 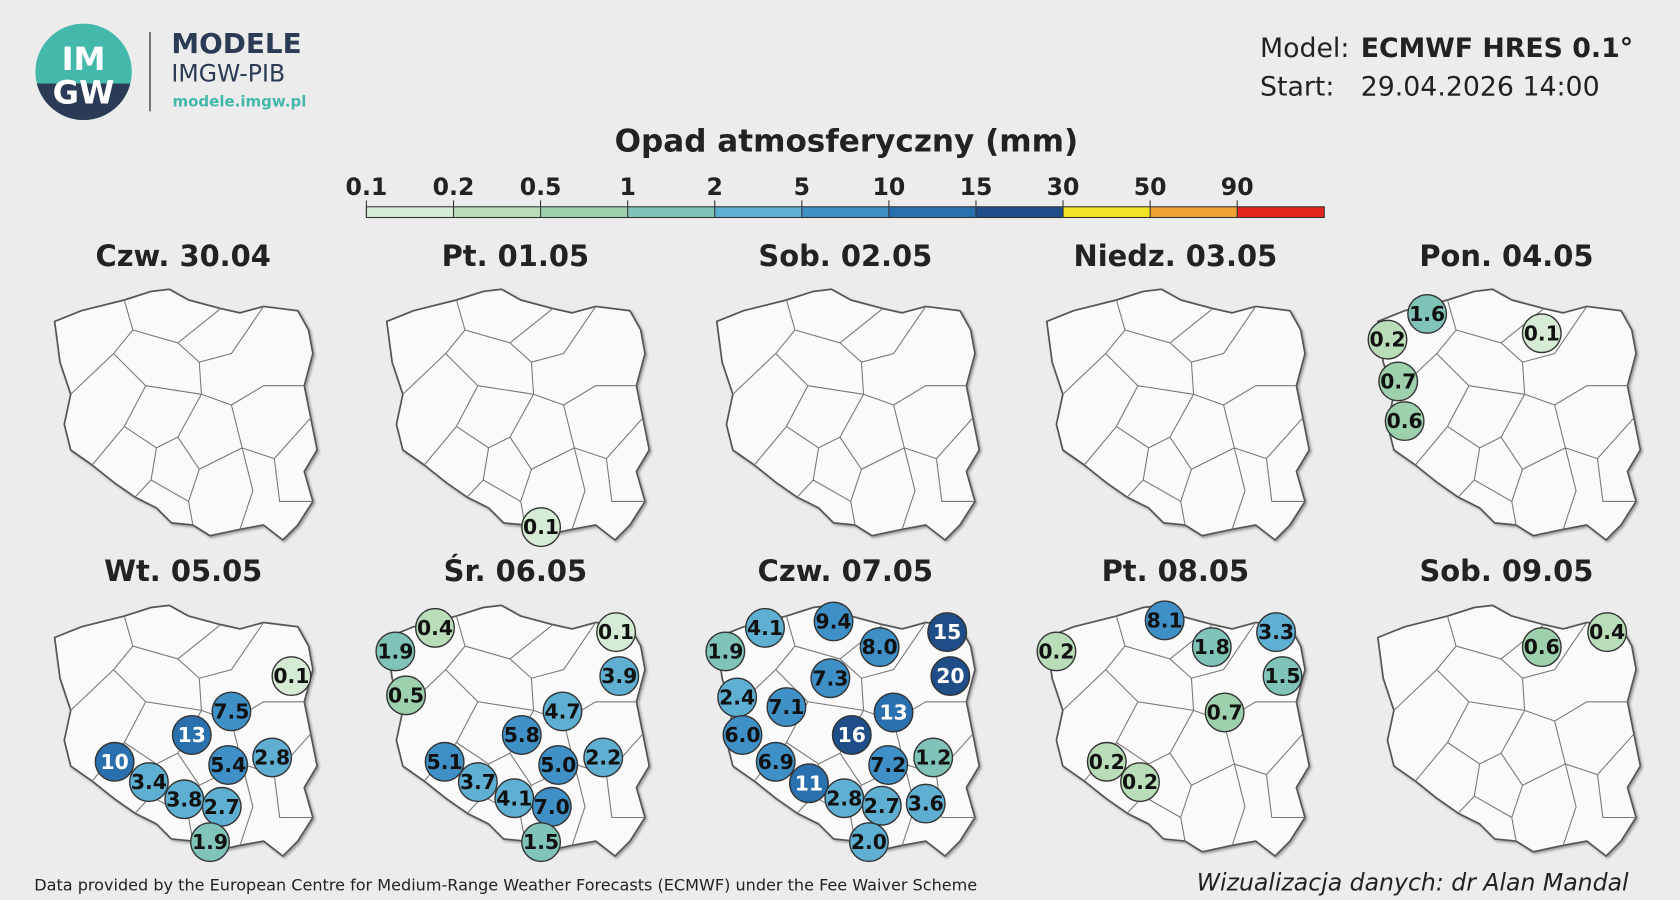 I want to click on legend-tick-label: 10, so click(x=888, y=187).